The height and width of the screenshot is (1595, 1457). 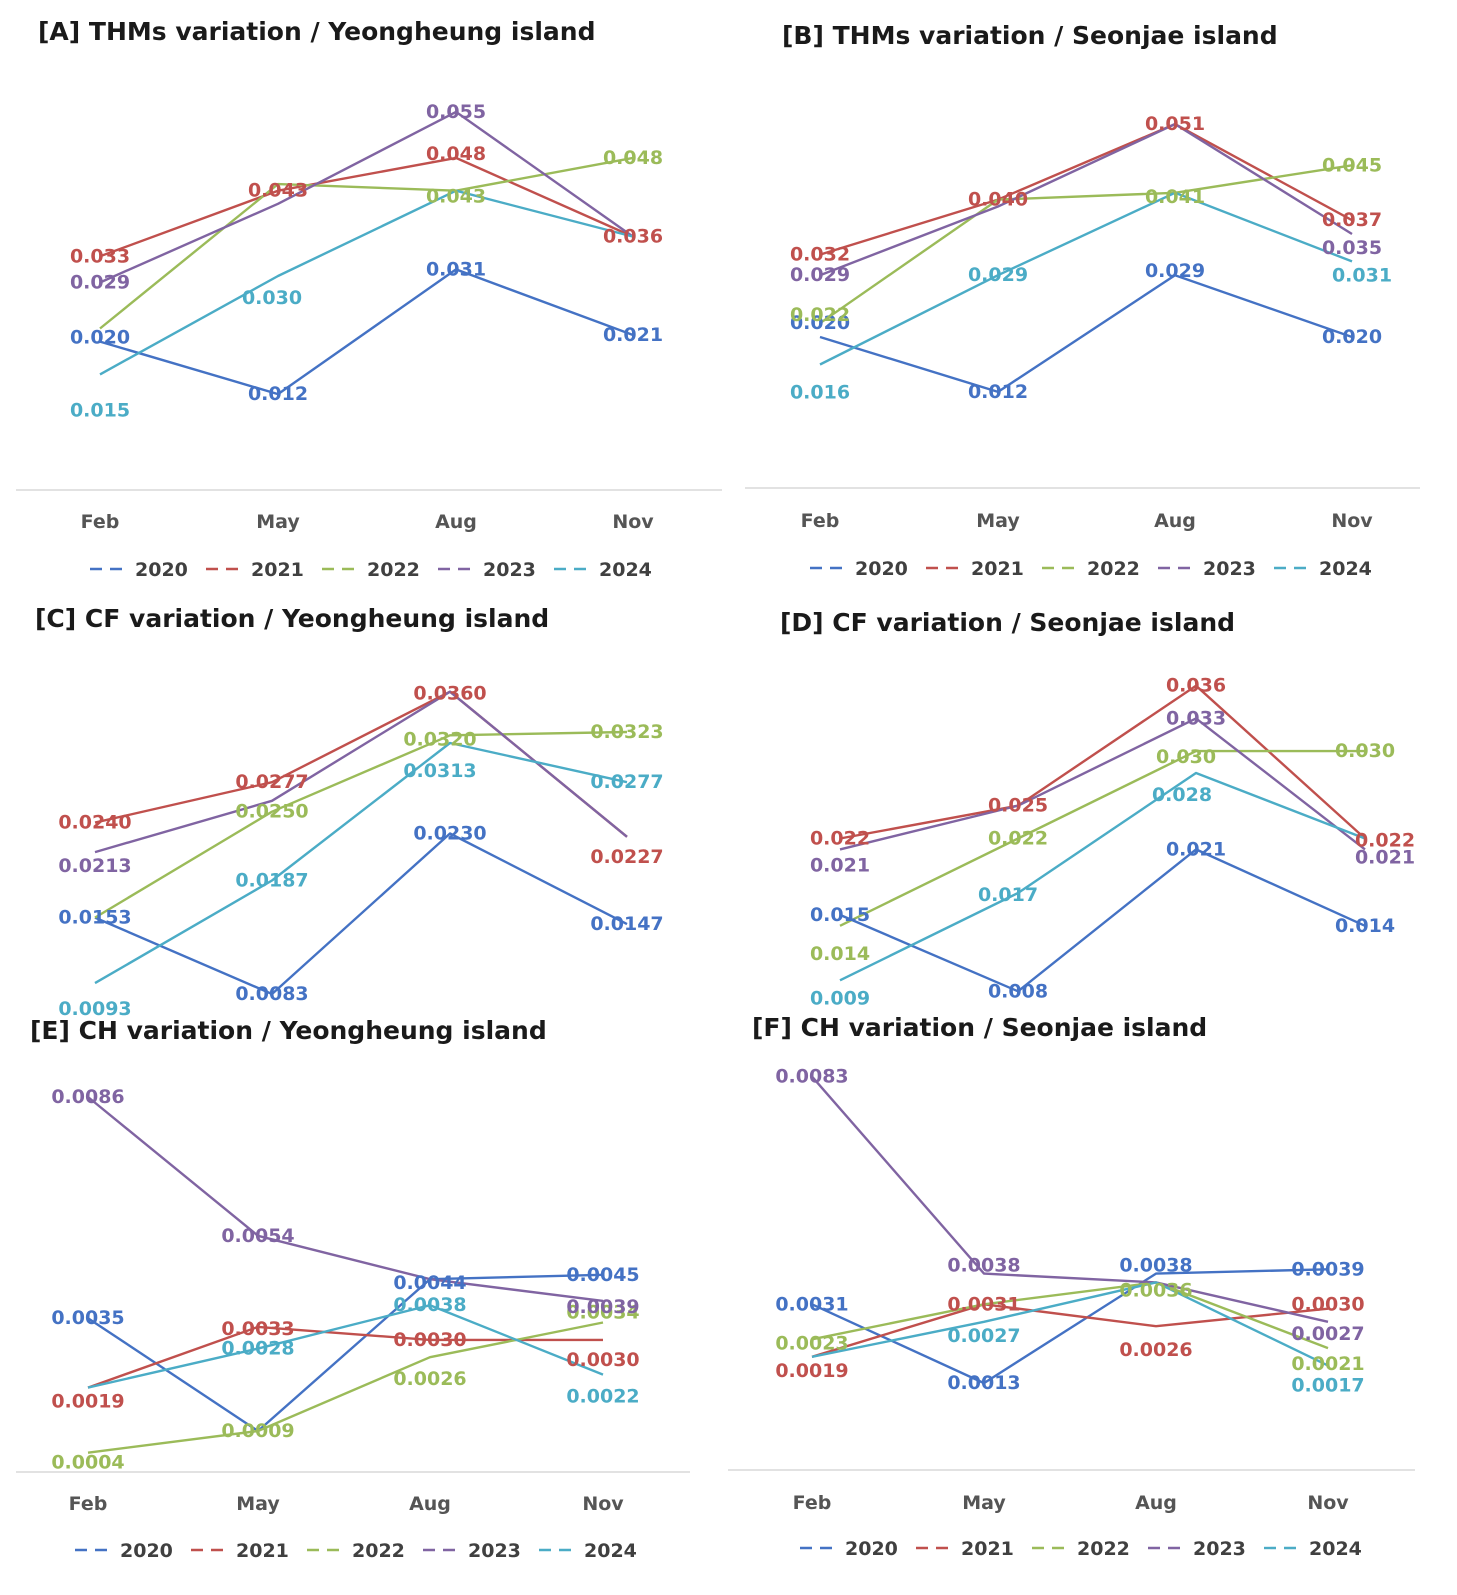 What do you see at coordinates (1352, 248) in the screenshot?
I see `panel-b-label-2023-nov: 0.035` at bounding box center [1352, 248].